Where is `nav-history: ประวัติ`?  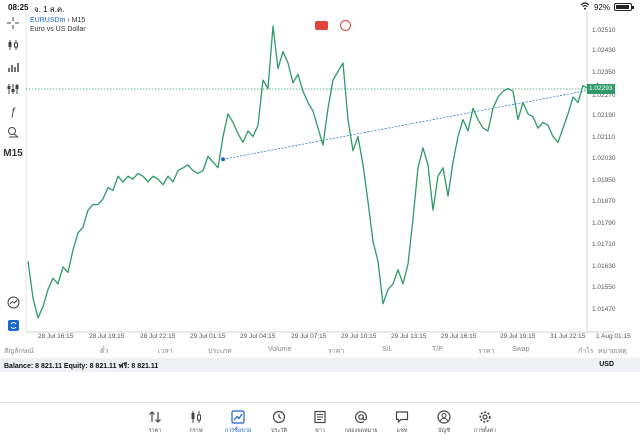
nav-history: ประวัติ is located at coordinates (279, 422).